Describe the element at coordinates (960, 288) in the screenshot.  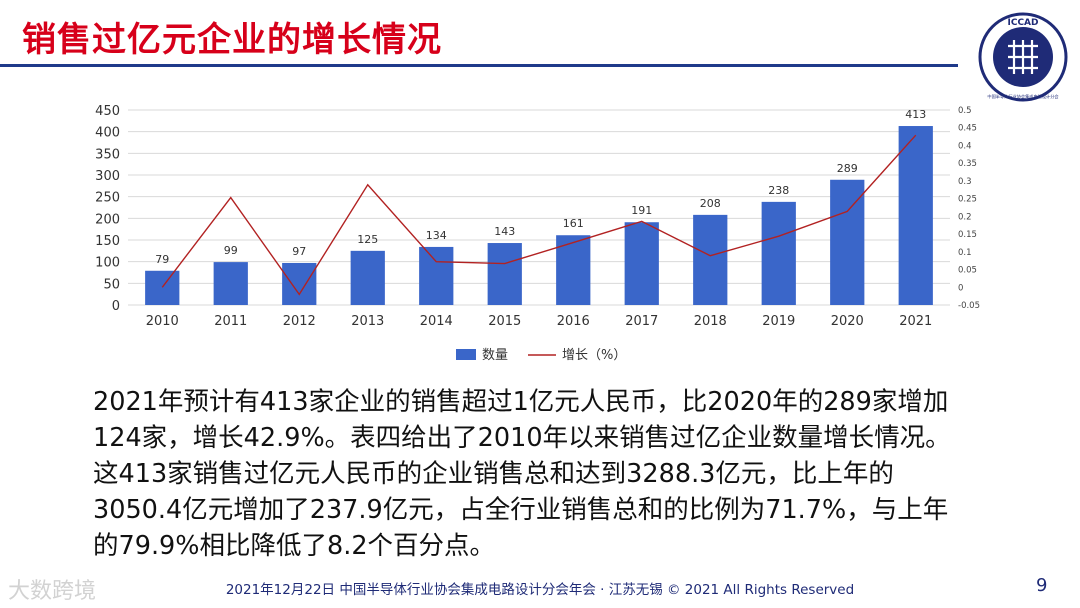
I see `y-axis-right-tick: 0` at that location.